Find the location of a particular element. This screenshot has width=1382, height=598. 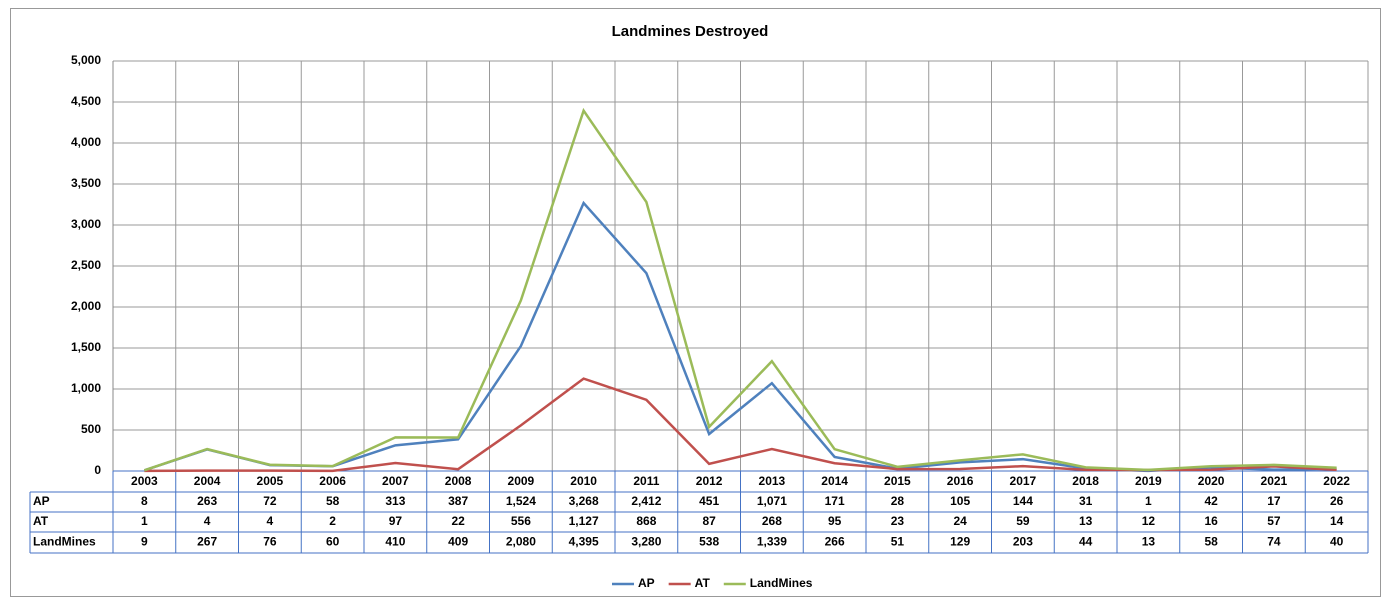

y-tick-label: 1,500 is located at coordinates (86, 347).